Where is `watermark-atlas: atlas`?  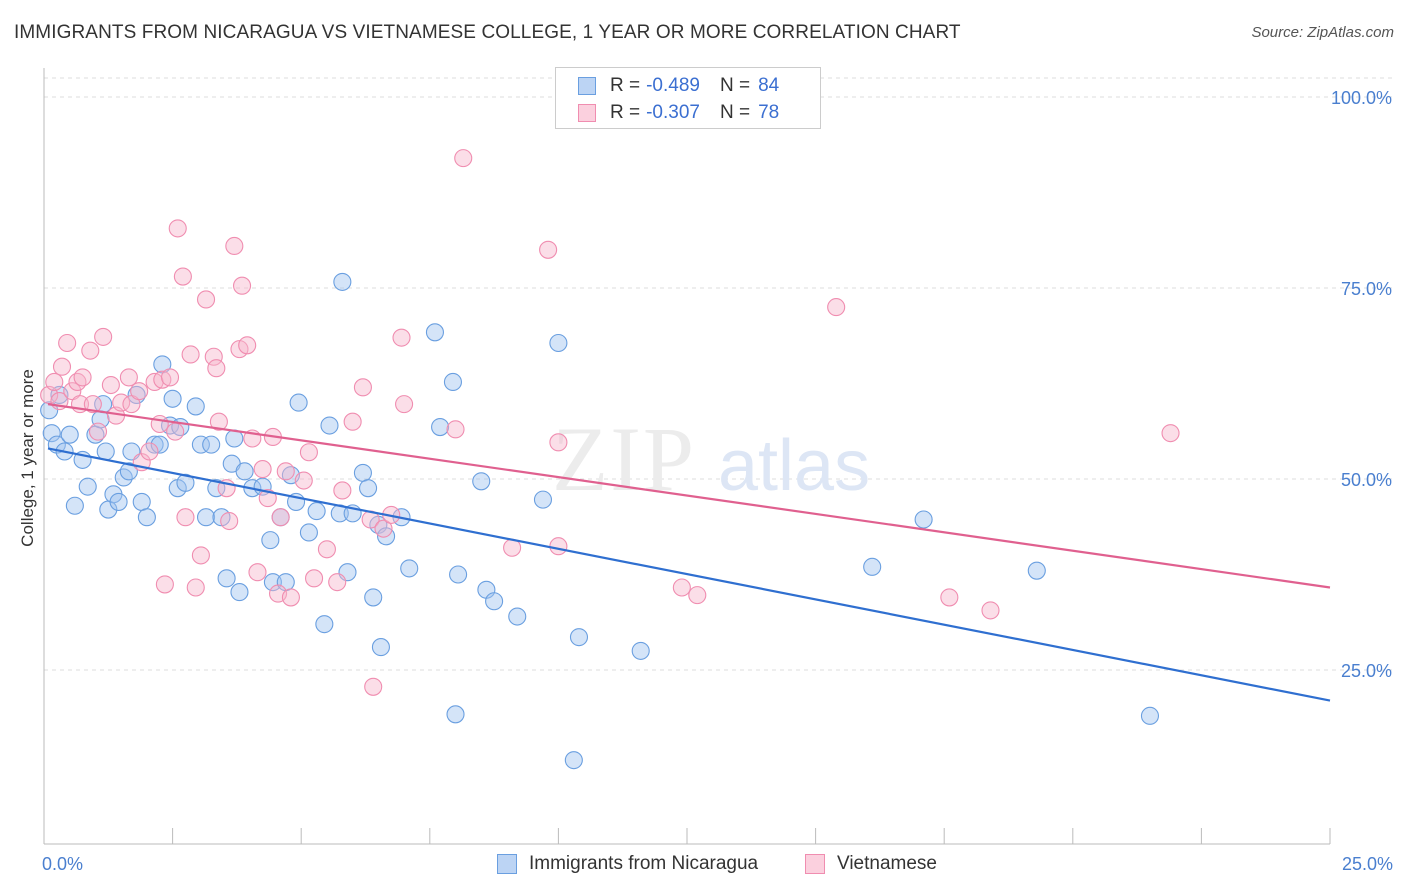 watermark-atlas: atlas is located at coordinates (794, 466).